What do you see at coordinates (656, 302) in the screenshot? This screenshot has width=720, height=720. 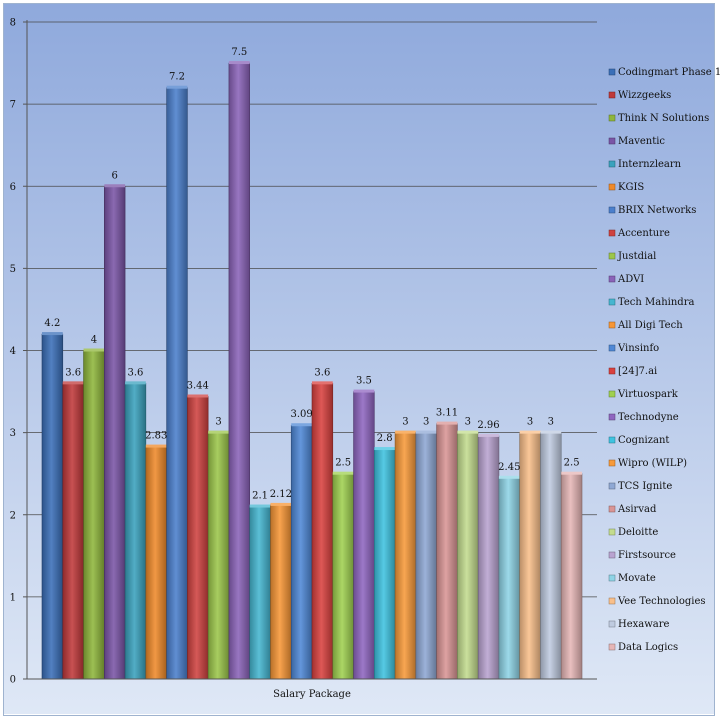 I see `legend-label-11: Tech Mahindra` at bounding box center [656, 302].